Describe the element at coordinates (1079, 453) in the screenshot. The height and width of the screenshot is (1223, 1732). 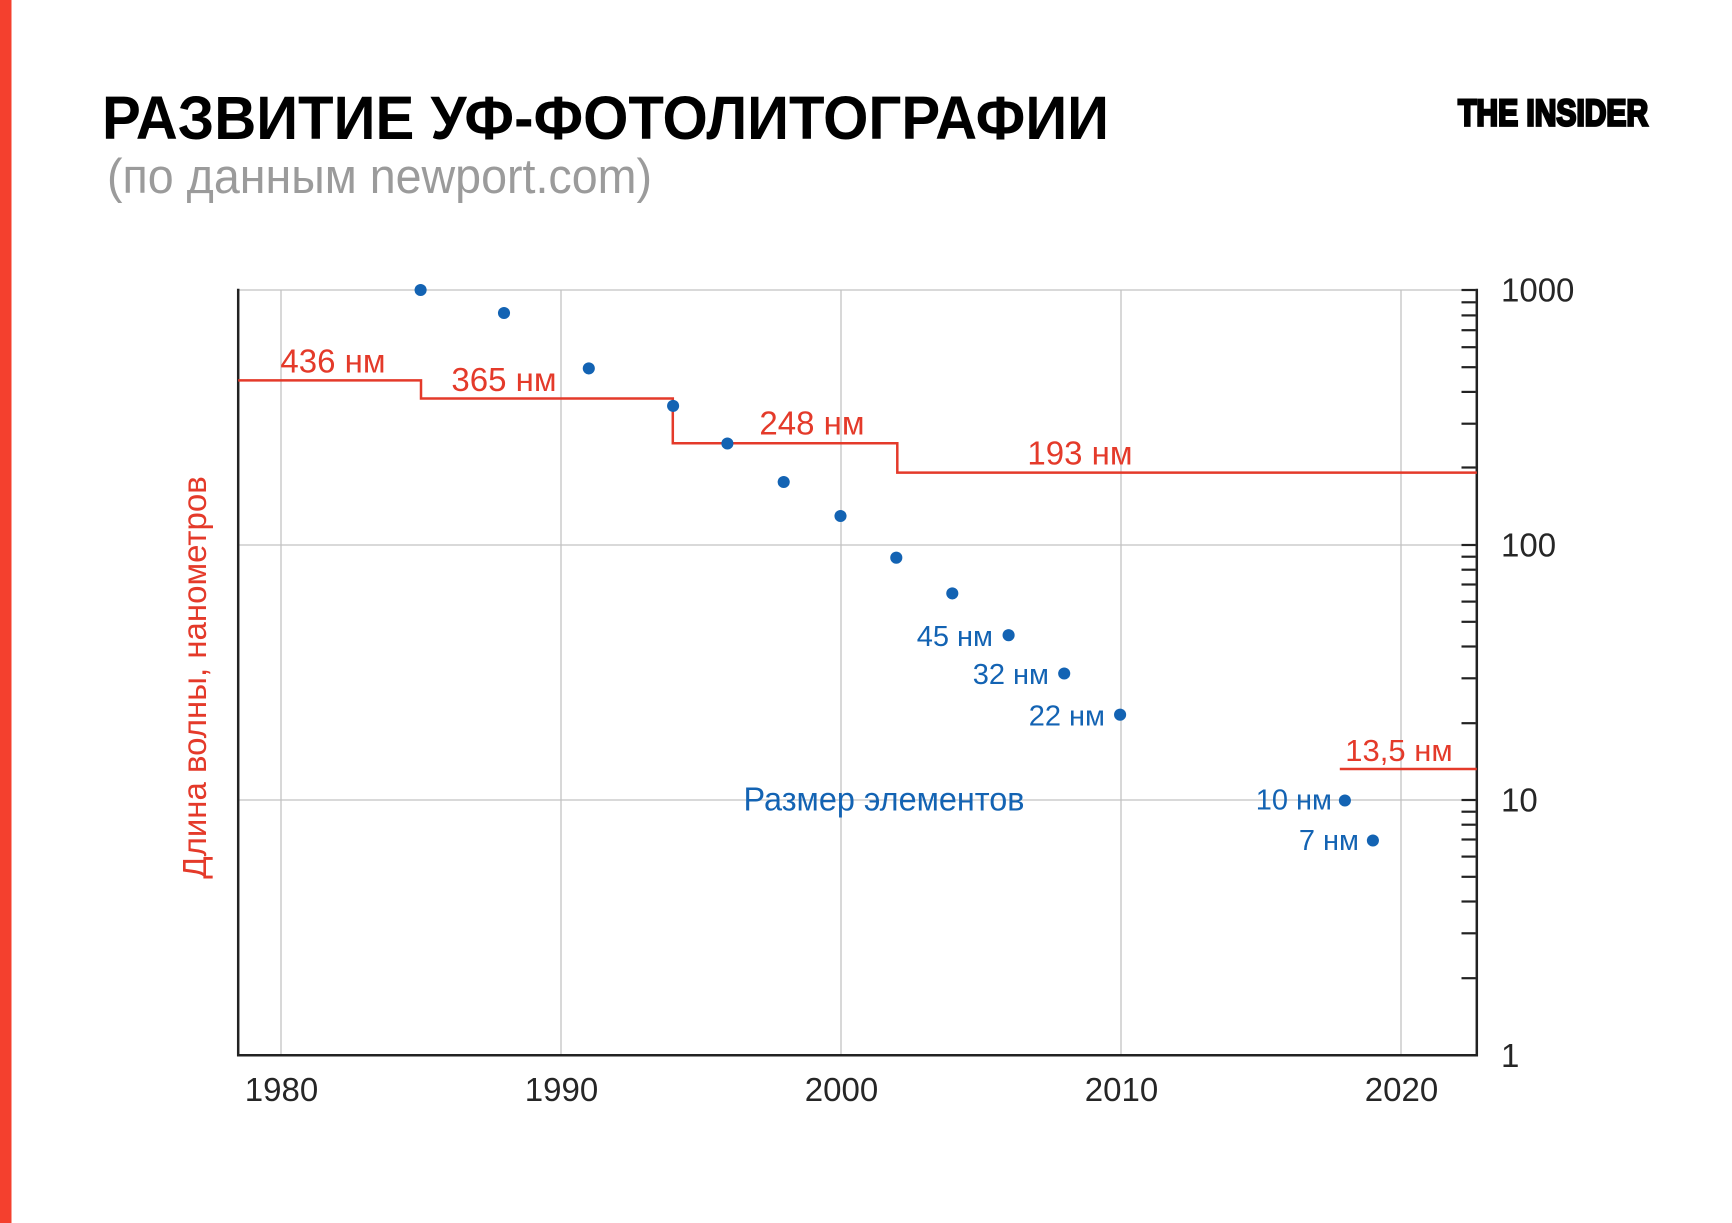
I see `svg-text: 193 нм` at that location.